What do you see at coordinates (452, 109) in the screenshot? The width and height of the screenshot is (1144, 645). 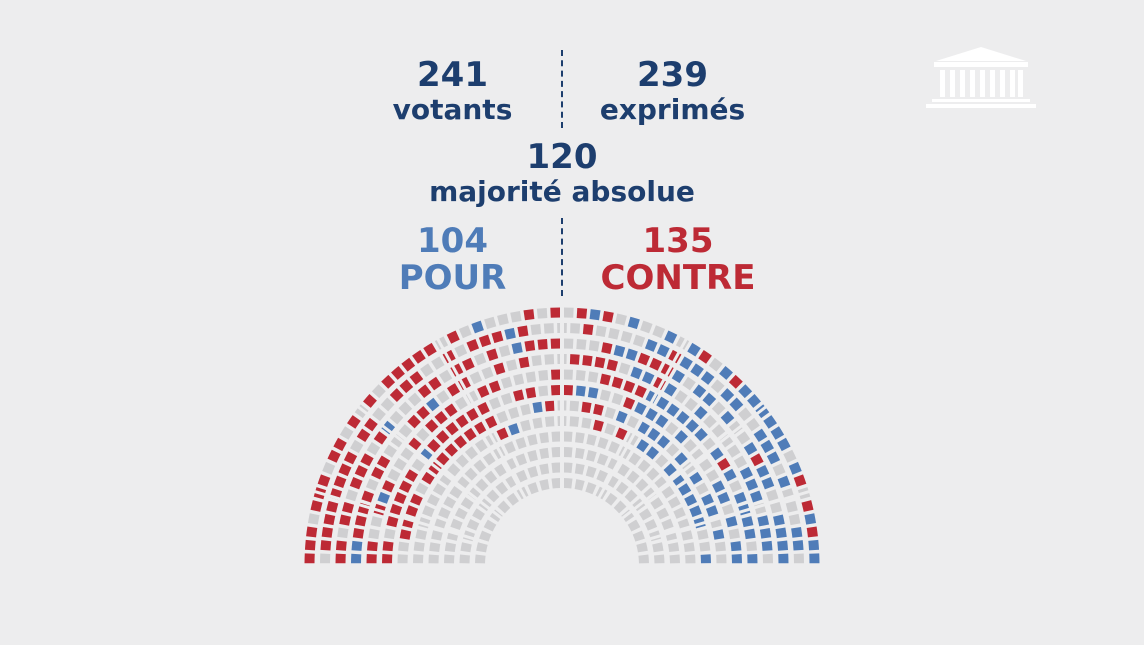 I see `votants-label: votants` at bounding box center [452, 109].